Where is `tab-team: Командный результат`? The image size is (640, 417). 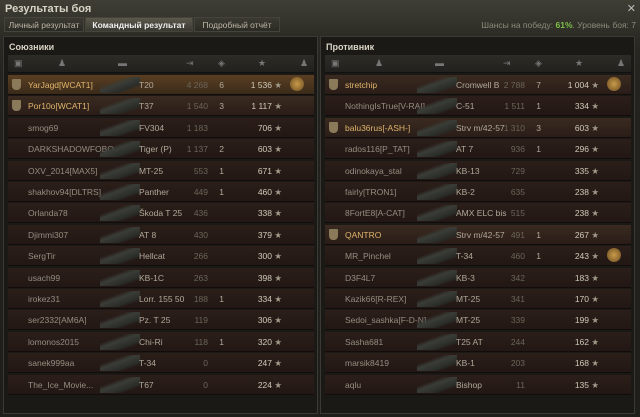 tab-team: Командный результат is located at coordinates (139, 24).